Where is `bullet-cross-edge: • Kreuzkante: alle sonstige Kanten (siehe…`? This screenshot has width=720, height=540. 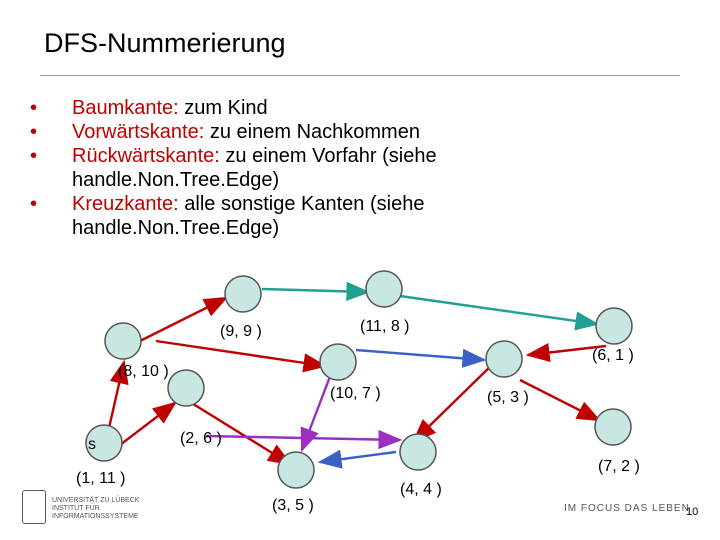 bullet-cross-edge: • Kreuzkante: alle sonstige Kanten (siehe… is located at coordinates (288, 216).